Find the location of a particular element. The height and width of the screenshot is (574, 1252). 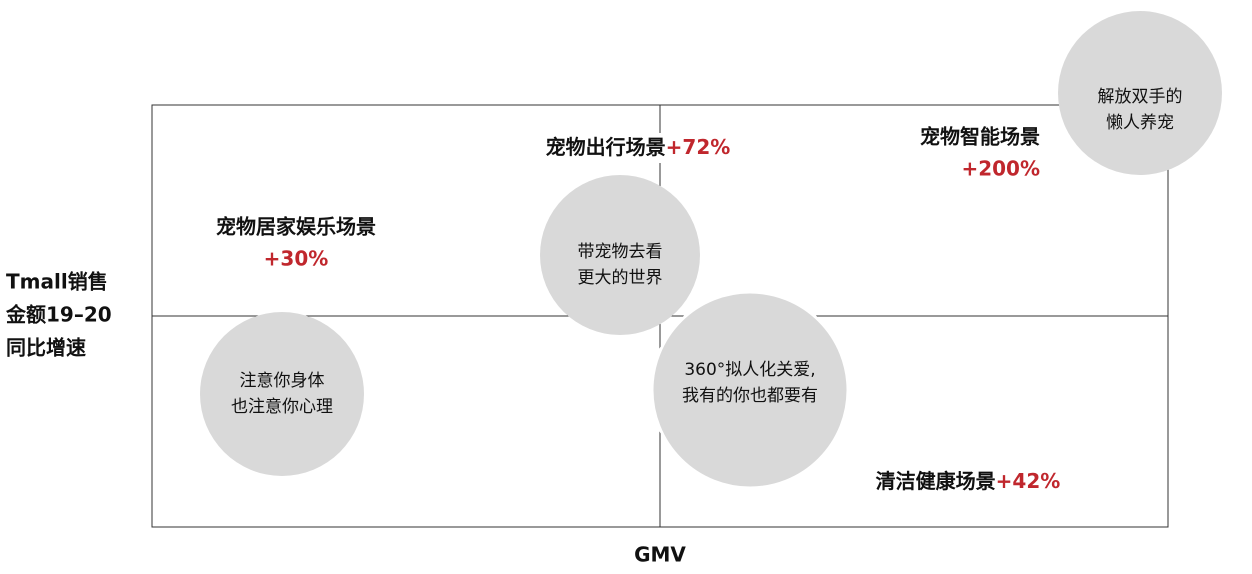

circle-text: 懒人养宠 is located at coordinates (1140, 123).